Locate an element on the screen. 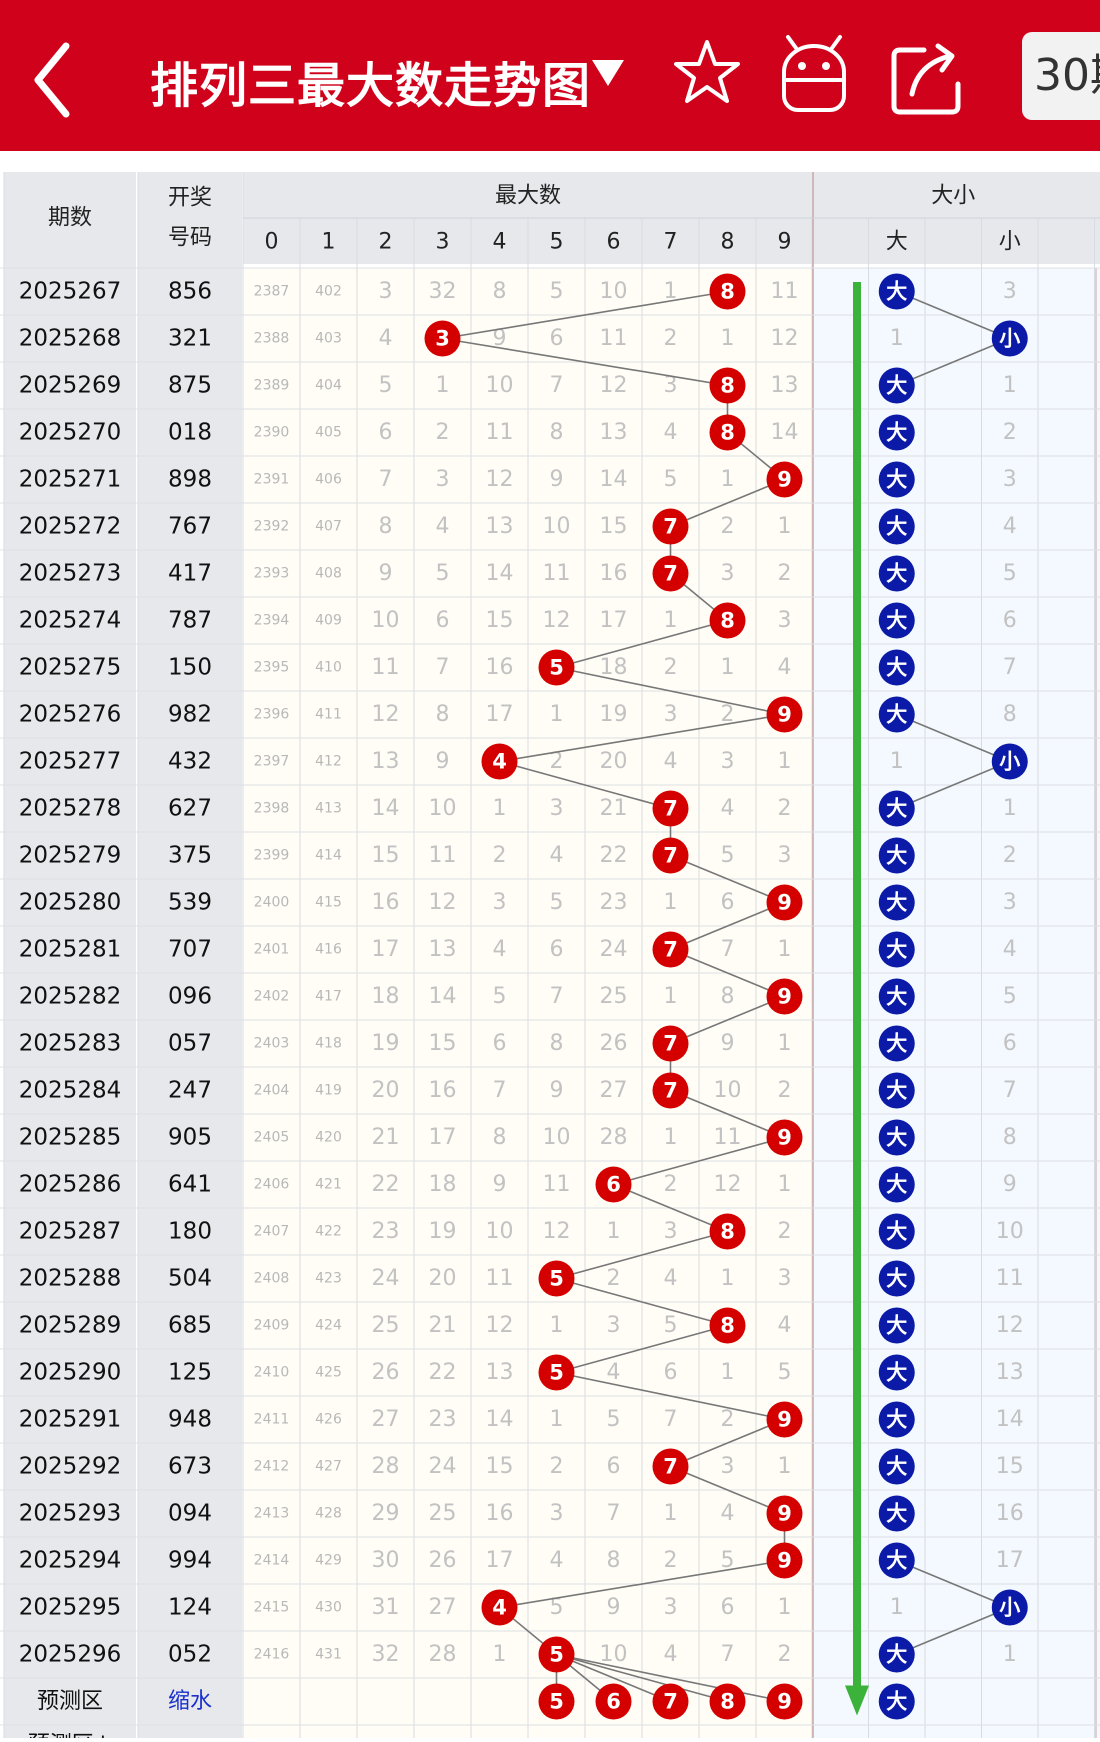 The image size is (1100, 1742). miss-count-cell: 2396 is located at coordinates (272, 715).